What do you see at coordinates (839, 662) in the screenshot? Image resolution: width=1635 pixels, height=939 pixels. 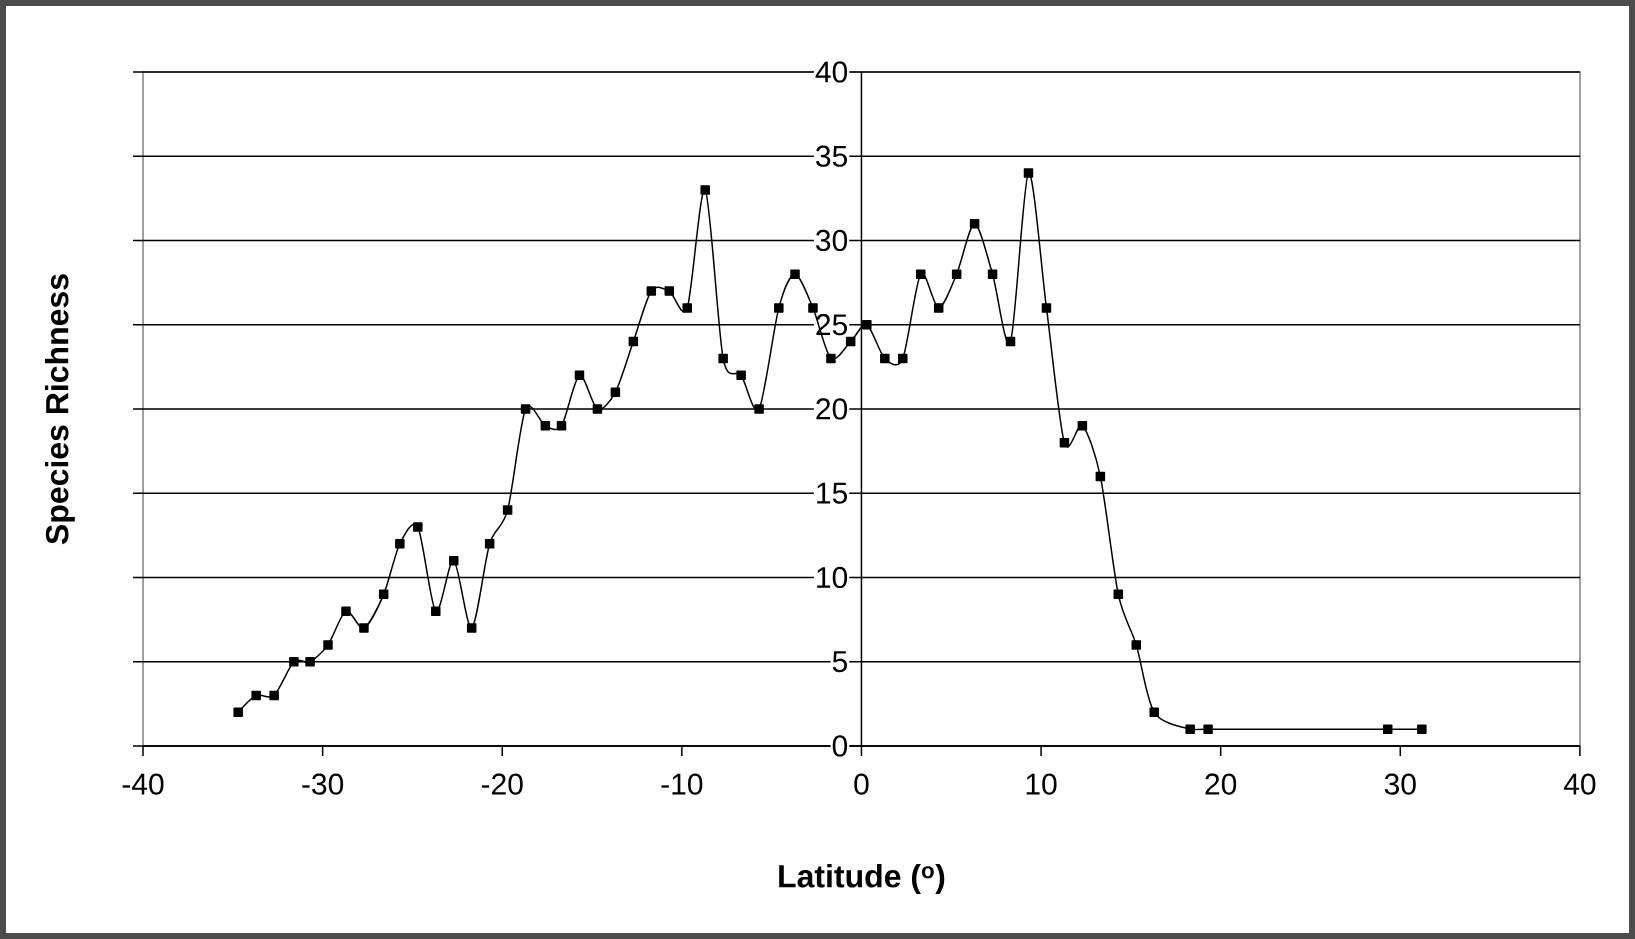 I see `y-tick-label: 5` at bounding box center [839, 662].